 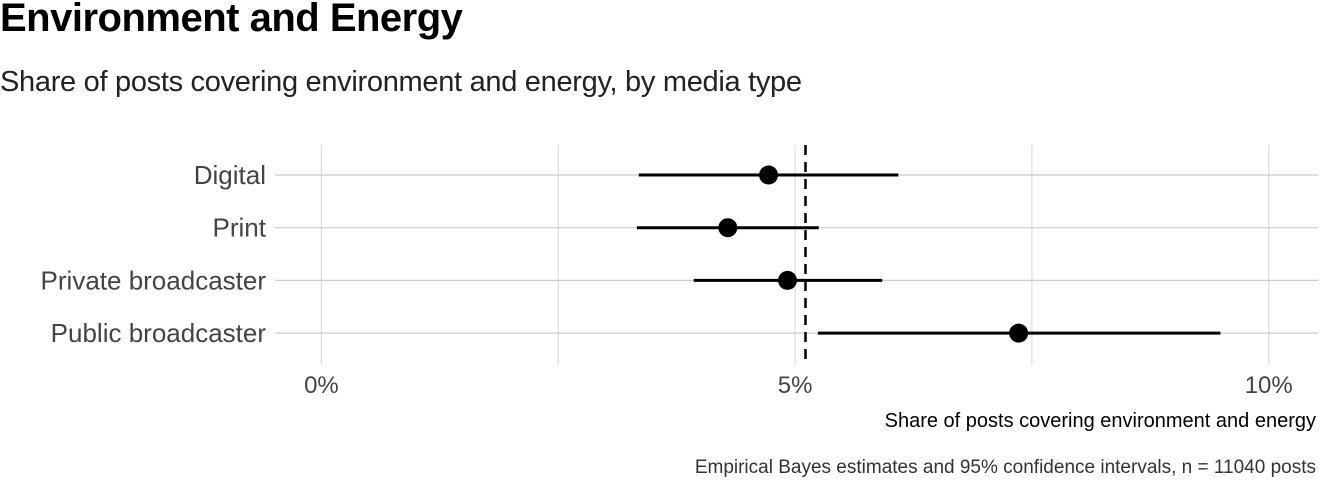 I want to click on x-tick-label: 10%, so click(x=1269, y=385).